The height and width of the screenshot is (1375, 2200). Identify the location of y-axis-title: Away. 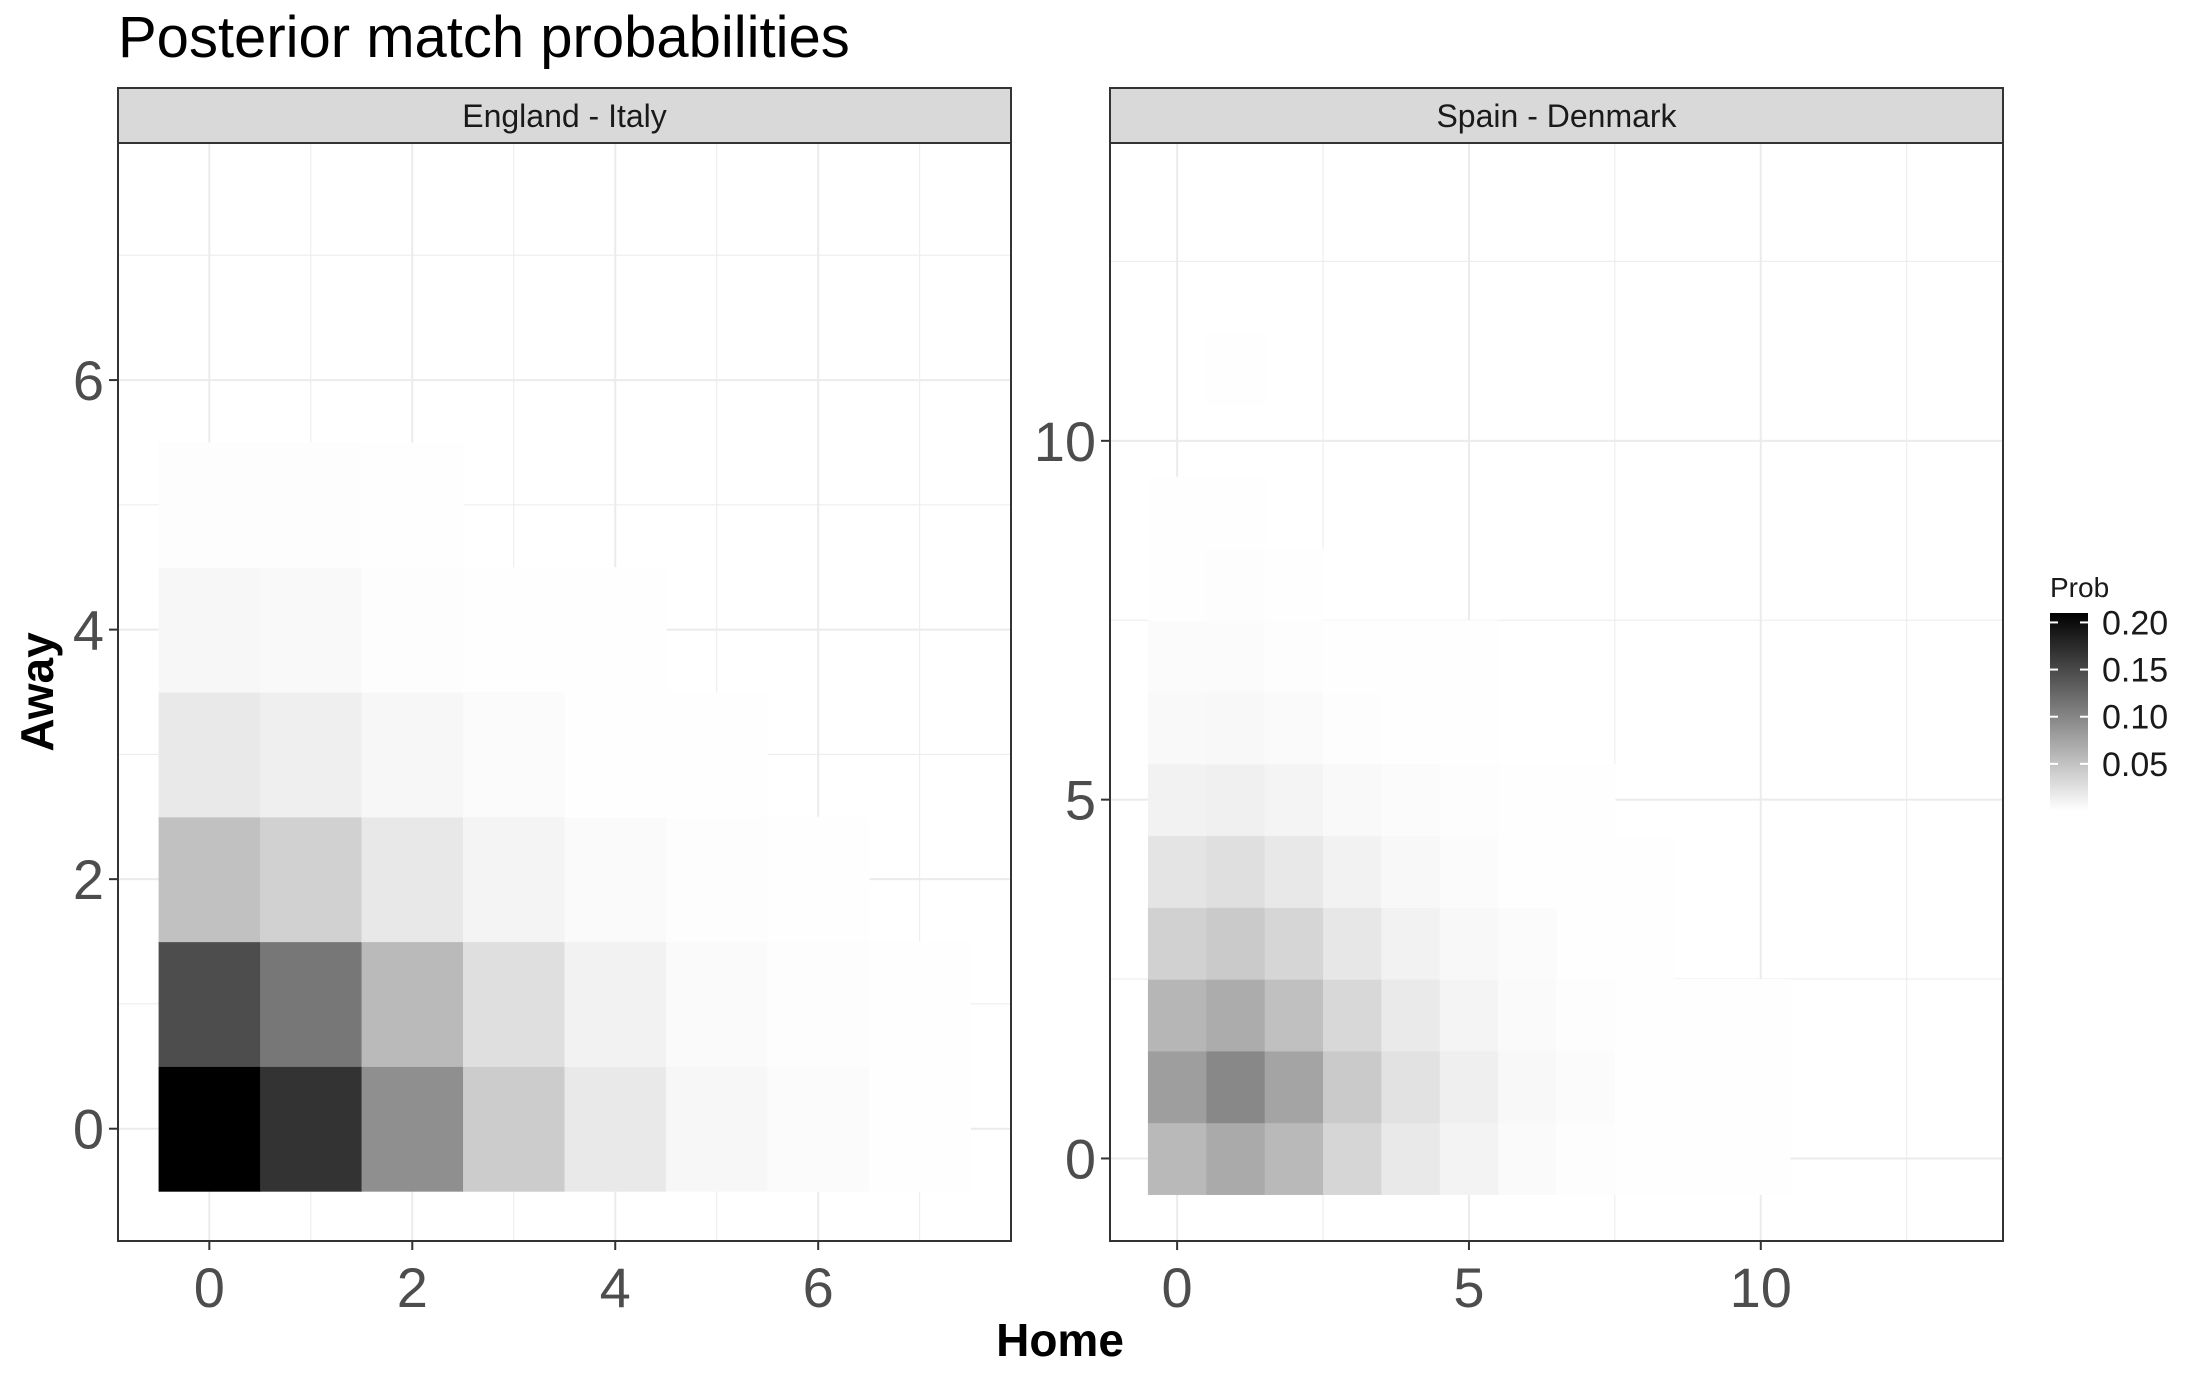
(37, 692).